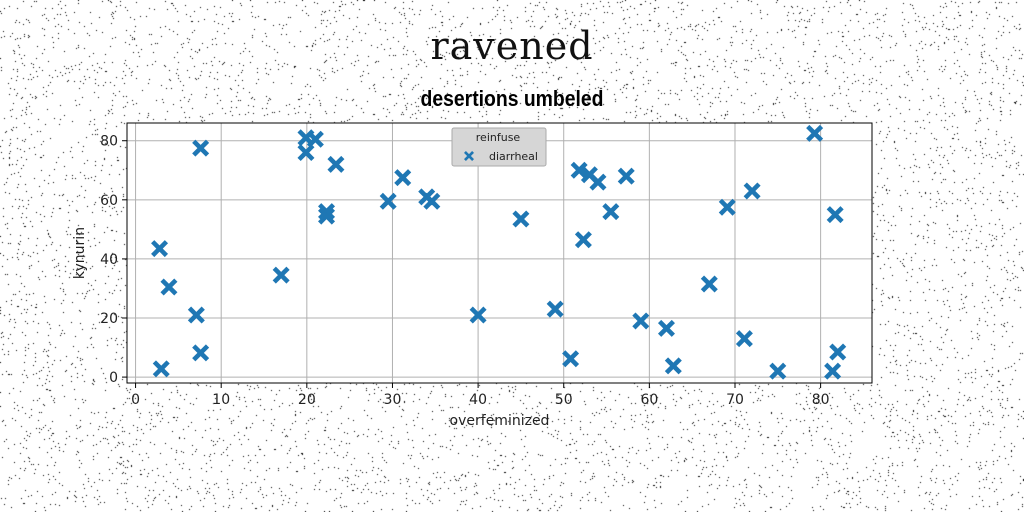 This screenshot has width=1024, height=512. I want to click on y-tick-label: 80, so click(109, 142).